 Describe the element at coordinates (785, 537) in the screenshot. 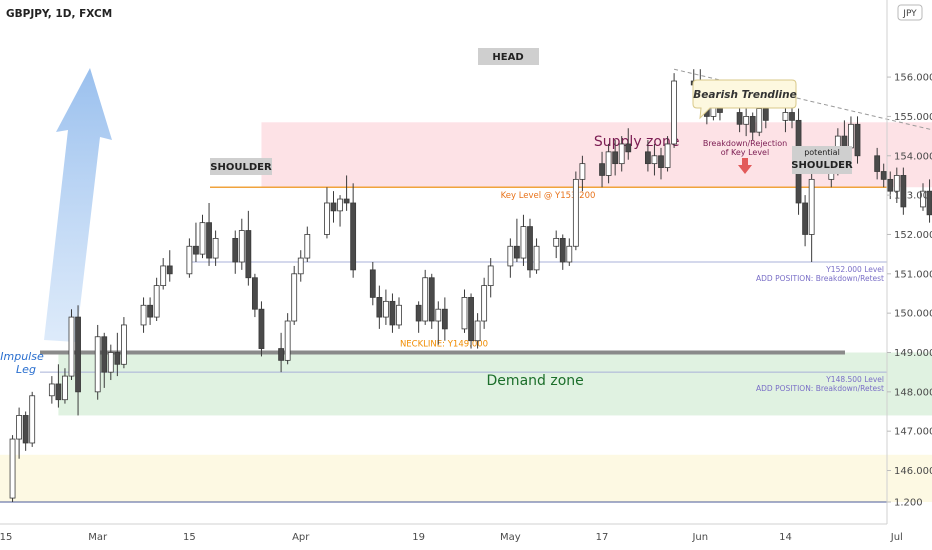

I see `x-tick-label: 14` at that location.